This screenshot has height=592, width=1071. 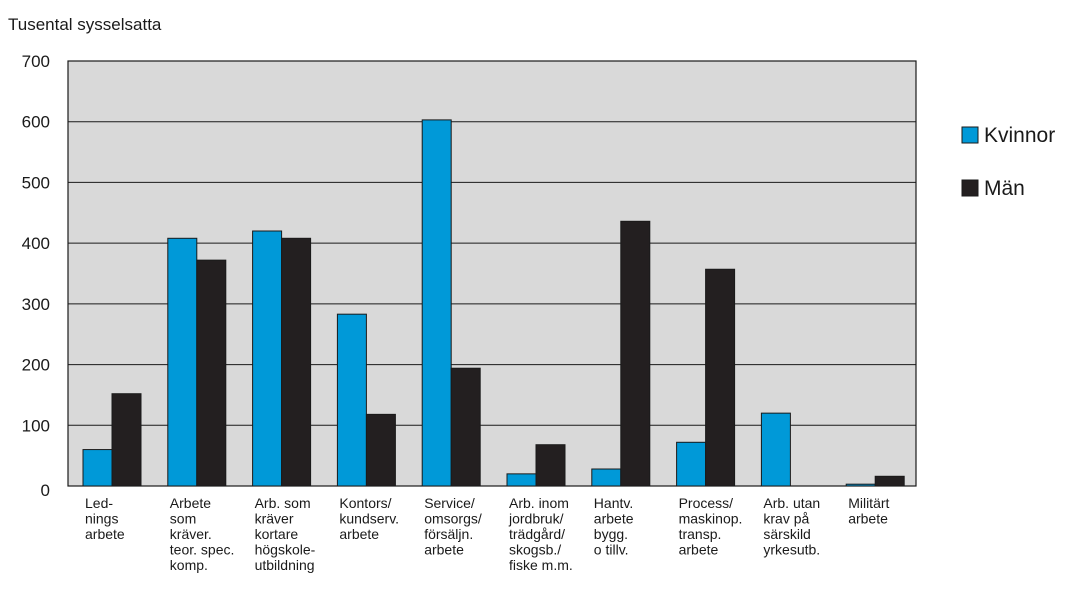 I want to click on category-label-line: Led-, so click(x=99, y=503).